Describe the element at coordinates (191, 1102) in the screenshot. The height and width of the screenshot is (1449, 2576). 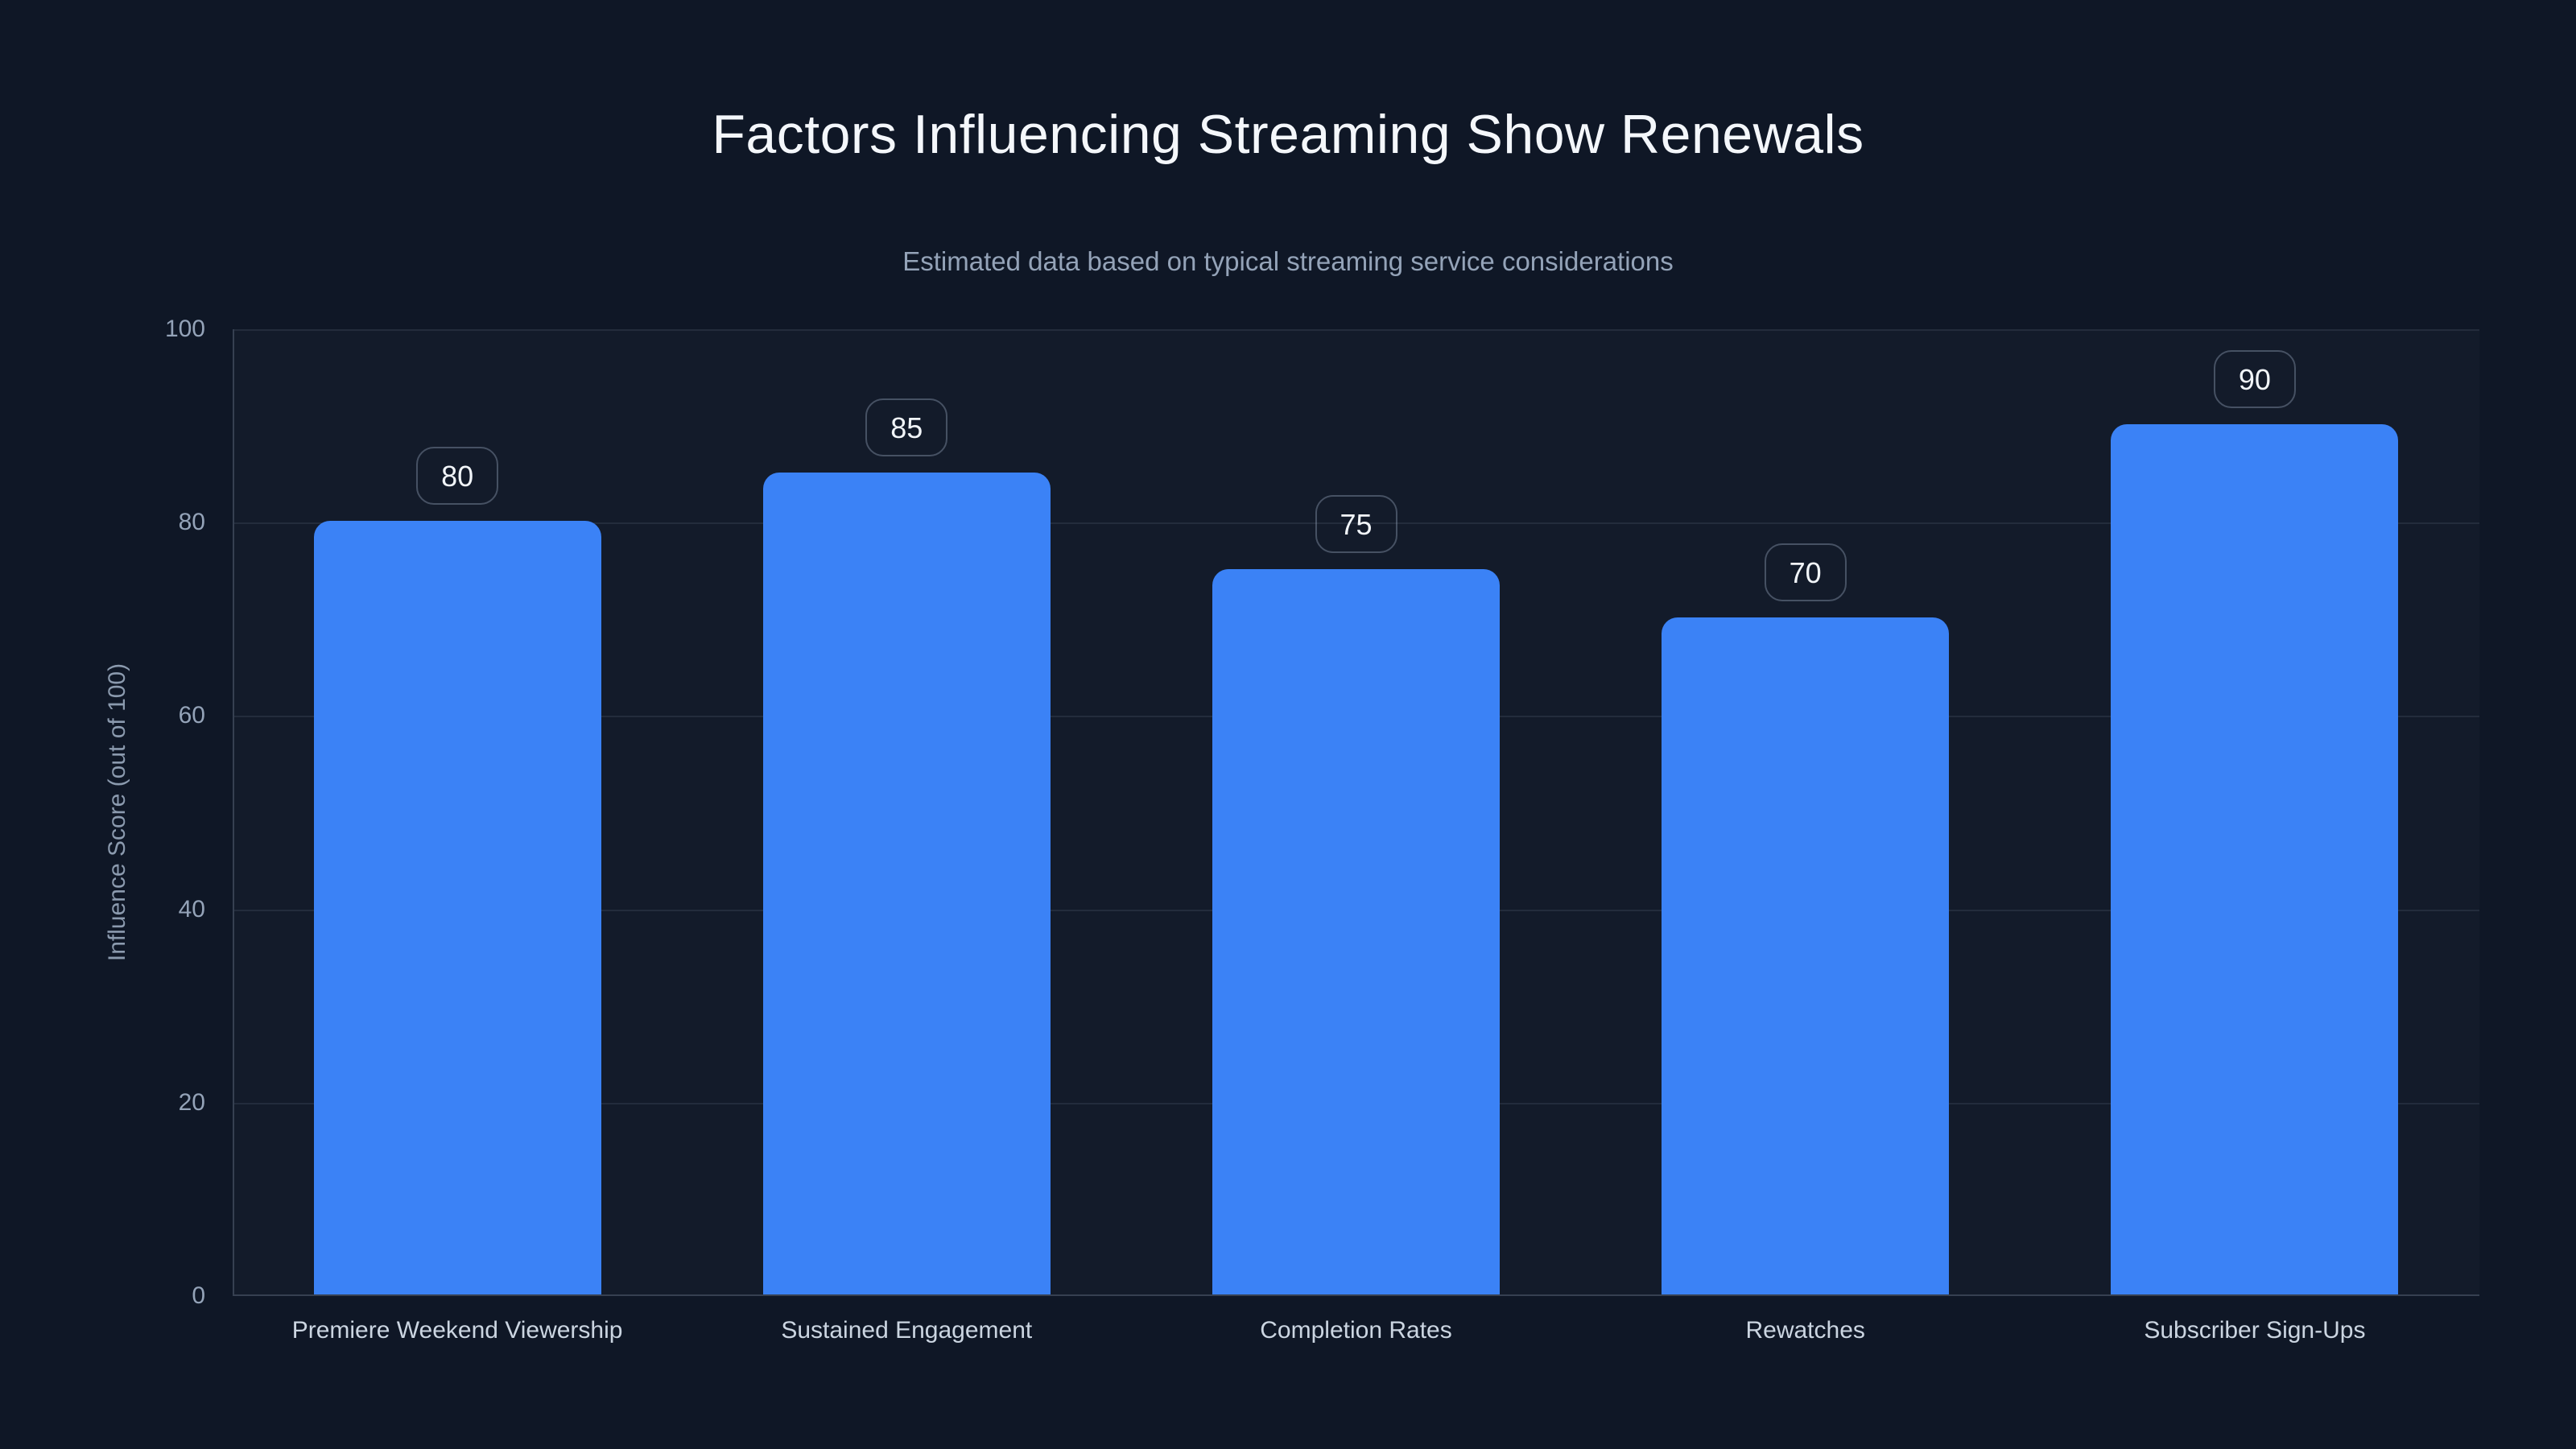
I see `y-tick-label-20: 20` at that location.